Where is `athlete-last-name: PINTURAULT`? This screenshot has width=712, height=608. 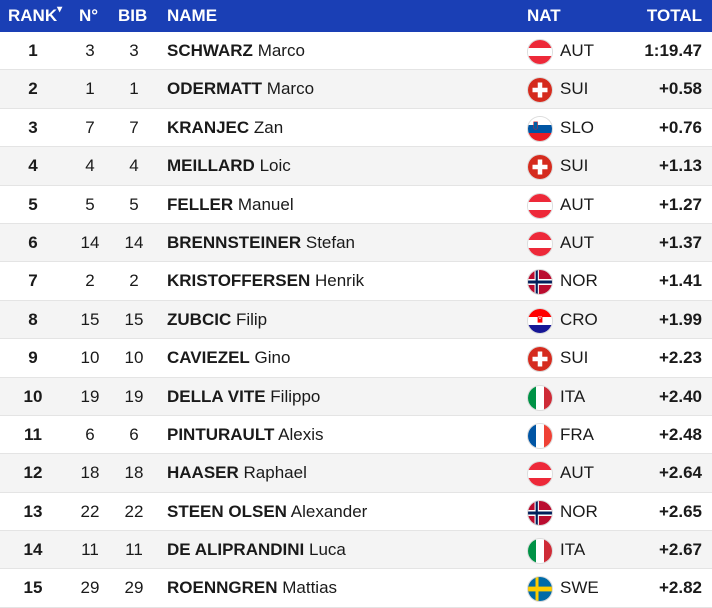 athlete-last-name: PINTURAULT is located at coordinates (221, 434).